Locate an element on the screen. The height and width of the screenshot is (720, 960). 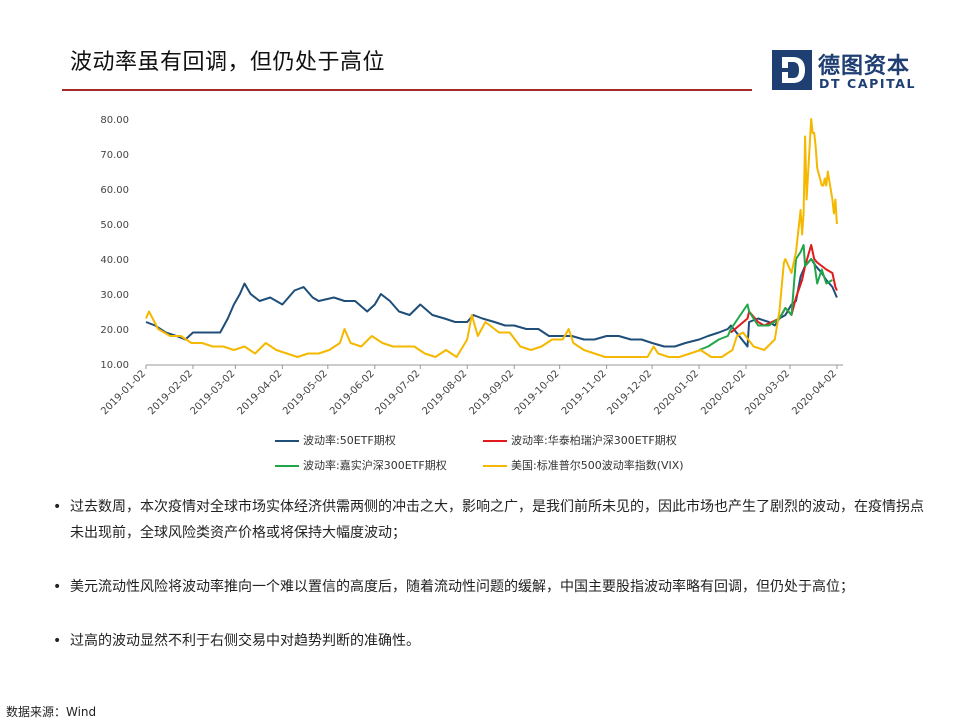
y-tick-label: 70.00 is located at coordinates (114, 155).